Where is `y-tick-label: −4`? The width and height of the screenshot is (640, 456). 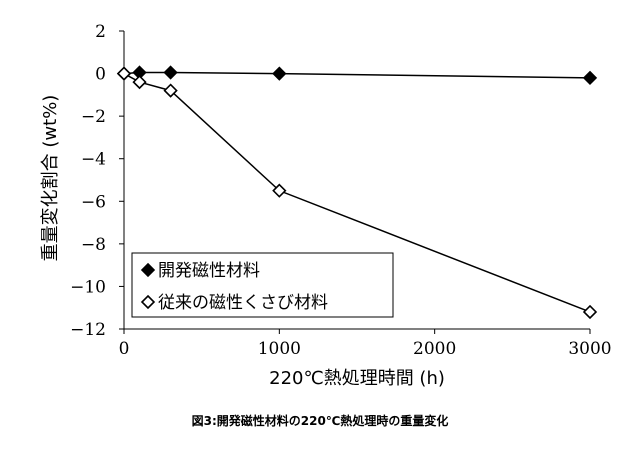
y-tick-label: −4 is located at coordinates (93, 160).